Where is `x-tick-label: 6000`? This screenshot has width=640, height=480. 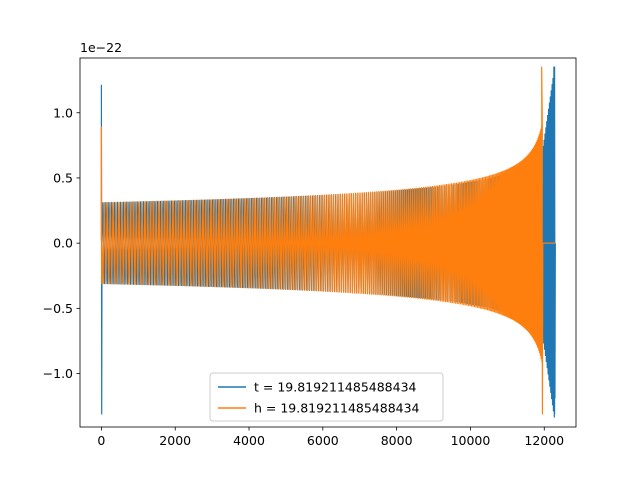
x-tick-label: 6000 is located at coordinates (323, 440).